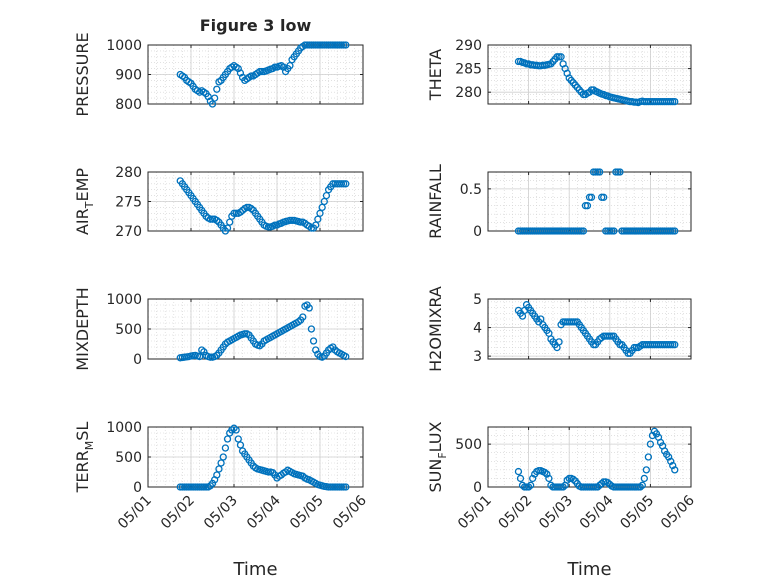 This screenshot has width=778, height=583. Describe the element at coordinates (477, 329) in the screenshot. I see `y-tick-label: 4` at that location.